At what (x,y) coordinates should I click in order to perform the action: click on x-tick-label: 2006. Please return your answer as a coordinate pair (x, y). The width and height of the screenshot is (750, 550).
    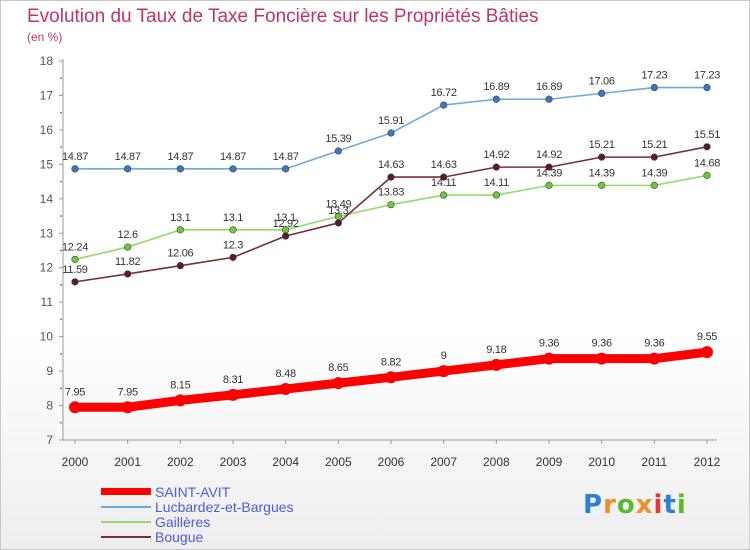
    Looking at the image, I should click on (391, 462).